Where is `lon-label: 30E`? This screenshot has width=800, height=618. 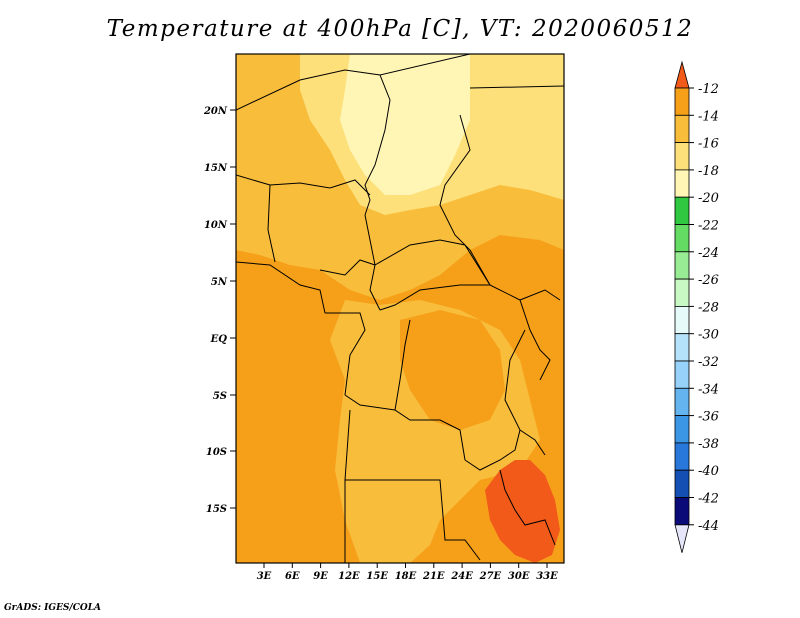 lon-label: 30E is located at coordinates (519, 576).